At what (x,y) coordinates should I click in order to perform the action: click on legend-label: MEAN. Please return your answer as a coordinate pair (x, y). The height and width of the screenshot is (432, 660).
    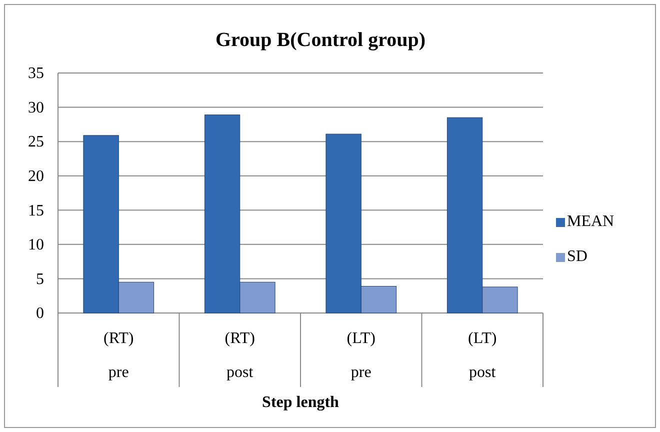
    Looking at the image, I should click on (591, 221).